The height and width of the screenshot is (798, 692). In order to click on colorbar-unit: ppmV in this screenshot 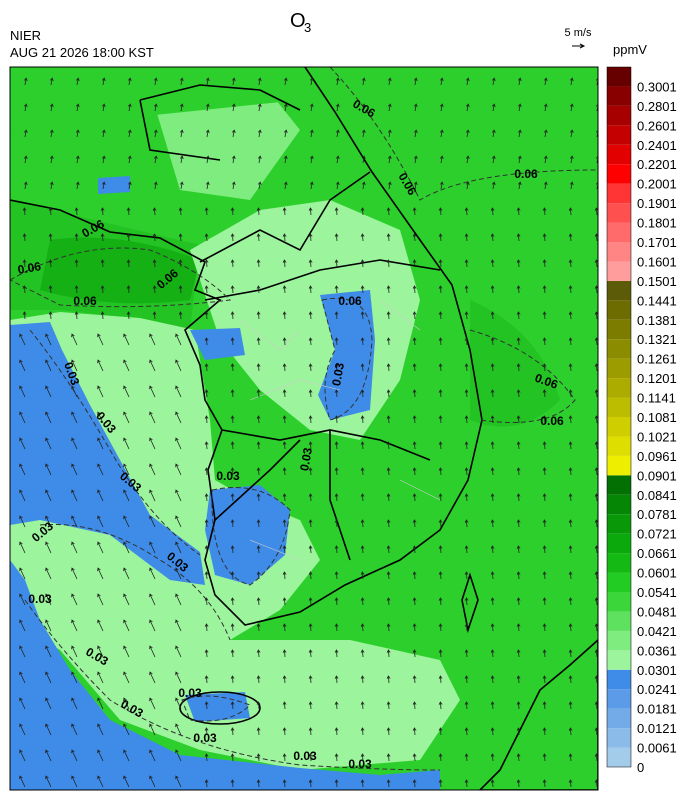, I will do `click(630, 49)`.